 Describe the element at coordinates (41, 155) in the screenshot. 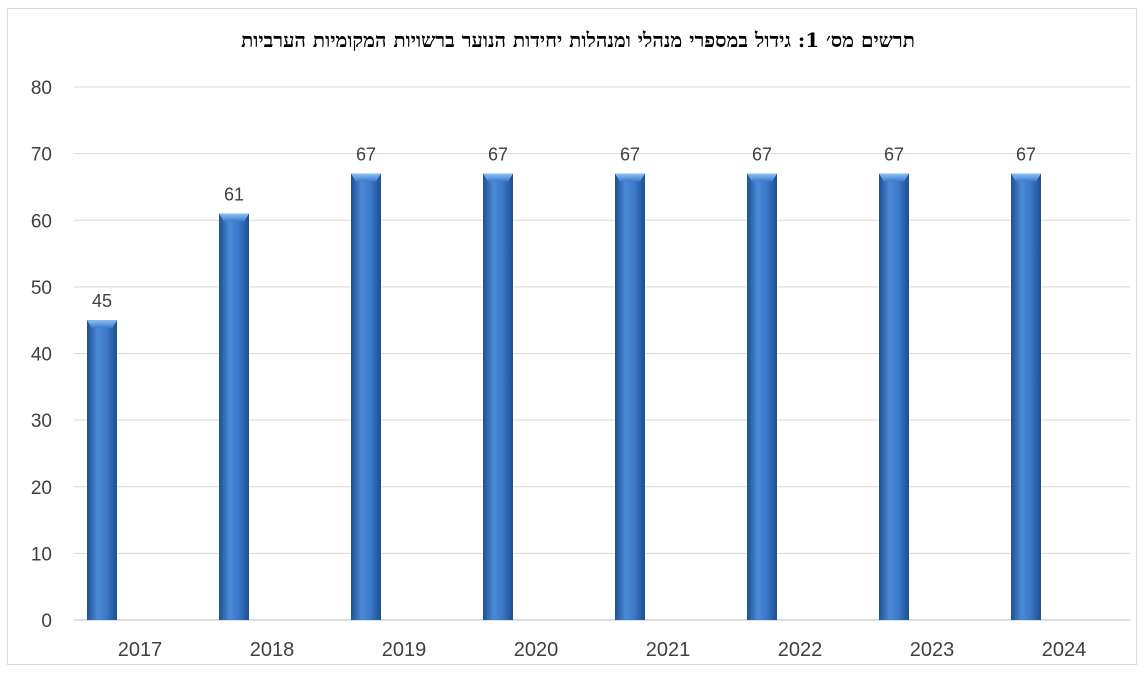

I see `y-tick-label: 70` at that location.